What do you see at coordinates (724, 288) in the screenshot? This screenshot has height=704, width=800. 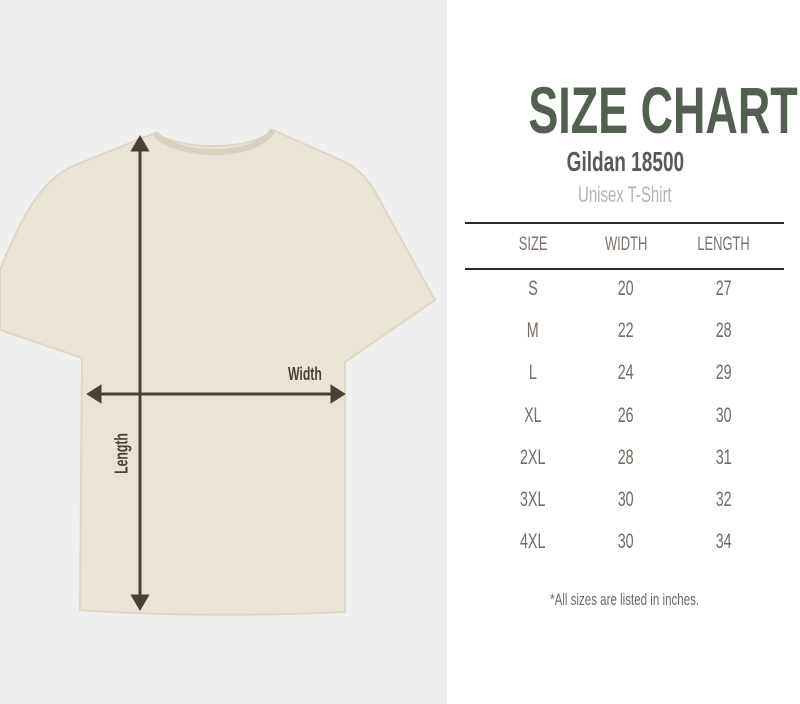 I see `length-cell: 27` at bounding box center [724, 288].